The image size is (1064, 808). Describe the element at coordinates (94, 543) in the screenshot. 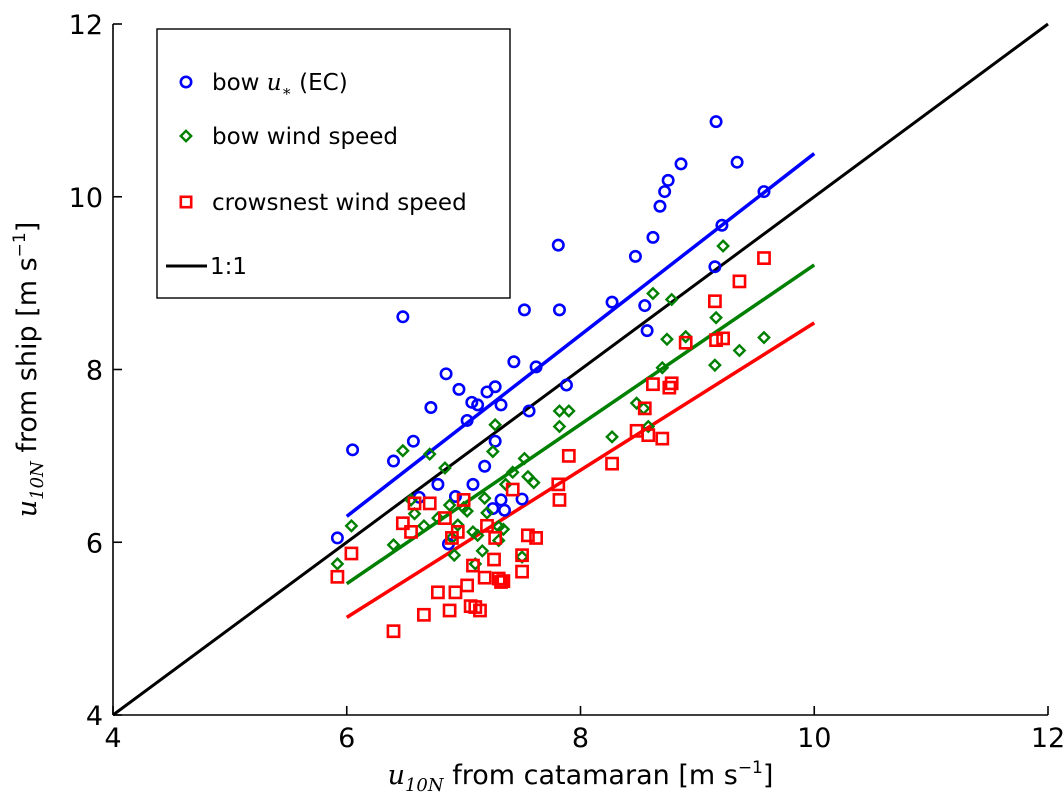

I see `y-tick-label: 6` at that location.